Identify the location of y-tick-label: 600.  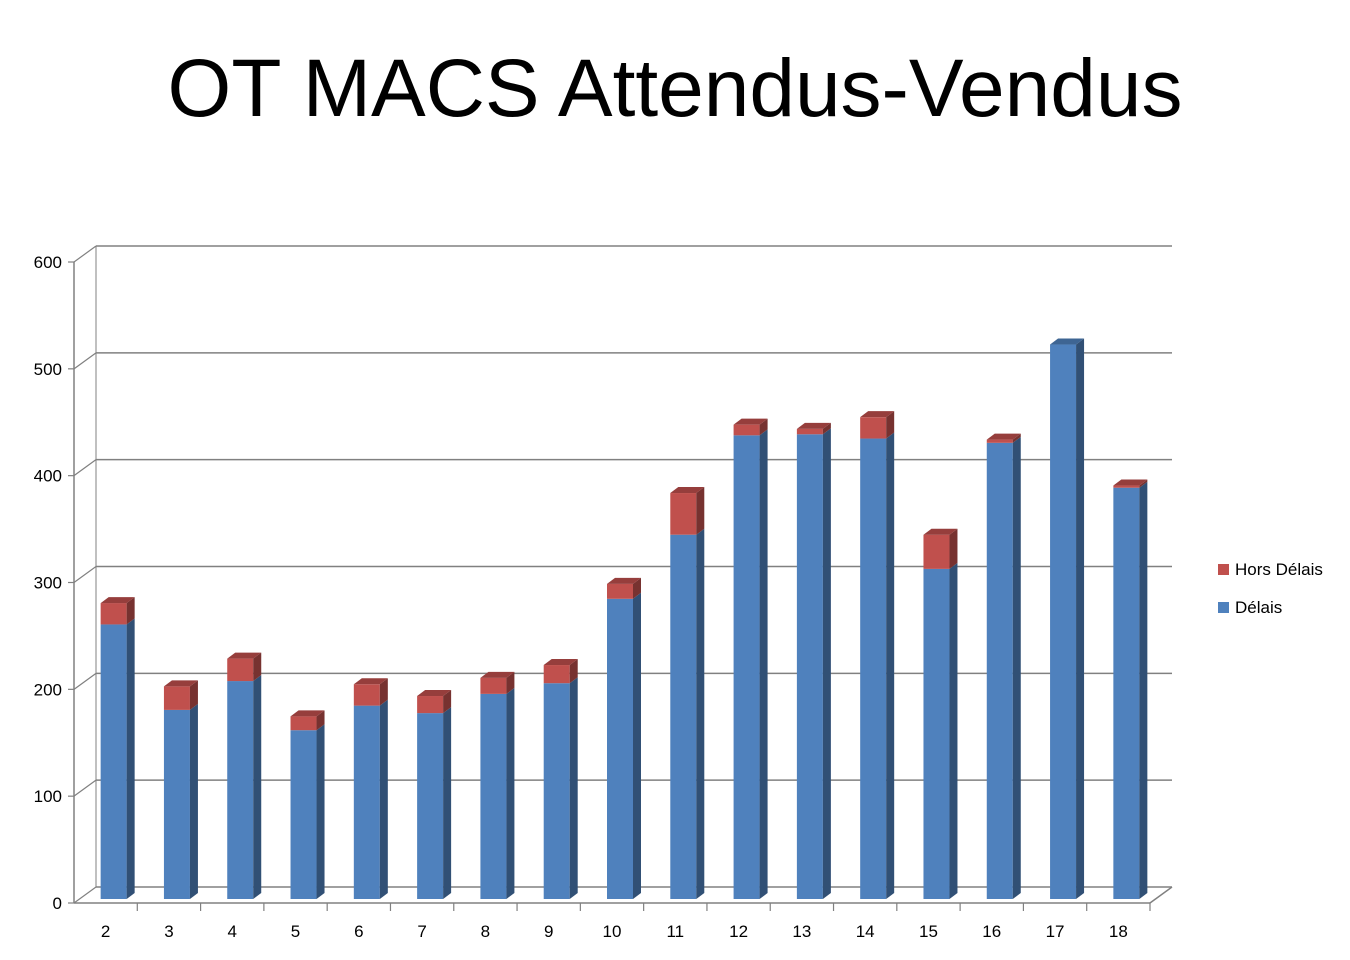
(48, 262).